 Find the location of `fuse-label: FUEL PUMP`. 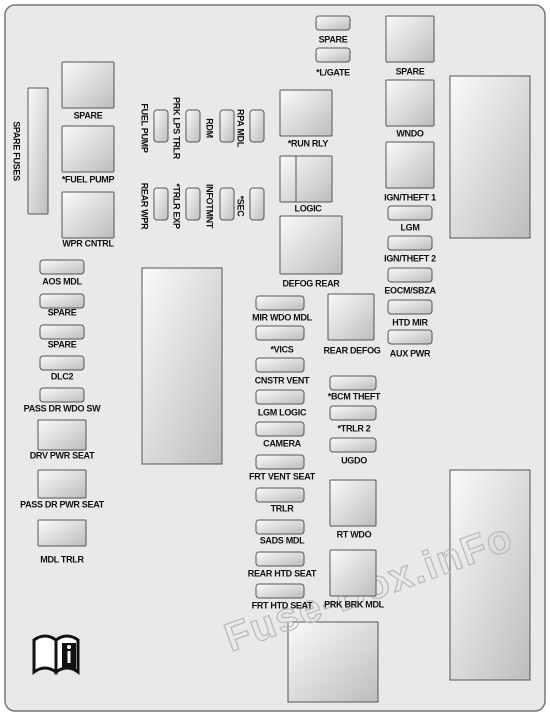

fuse-label: FUEL PUMP is located at coordinates (145, 127).